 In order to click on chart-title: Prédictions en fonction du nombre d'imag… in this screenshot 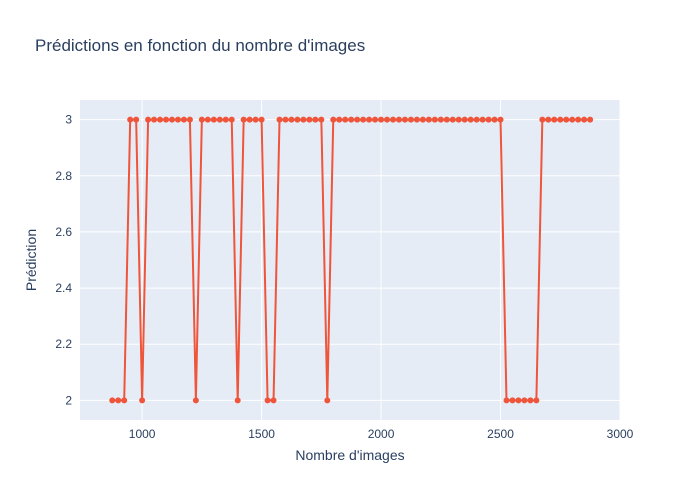, I will do `click(200, 45)`.